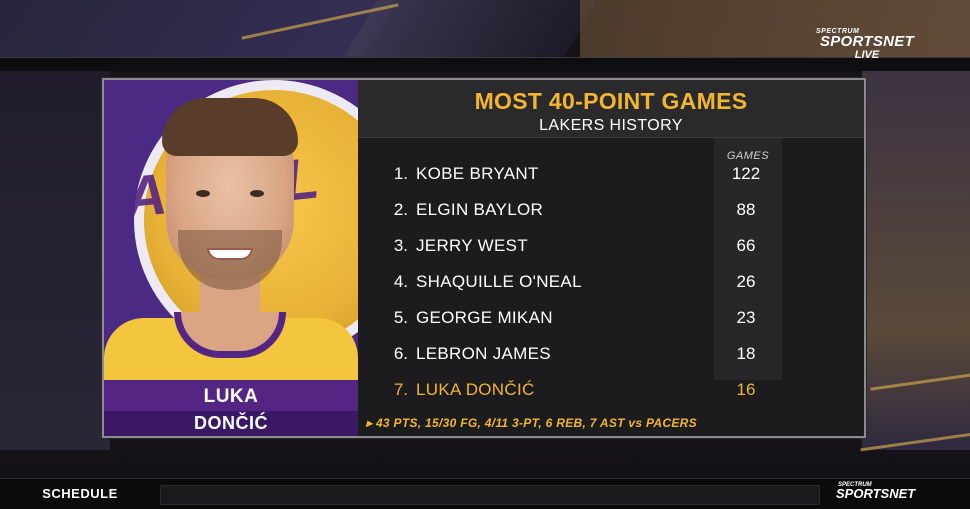  What do you see at coordinates (483, 353) in the screenshot?
I see `row-player-name: LEBRON JAMES` at bounding box center [483, 353].